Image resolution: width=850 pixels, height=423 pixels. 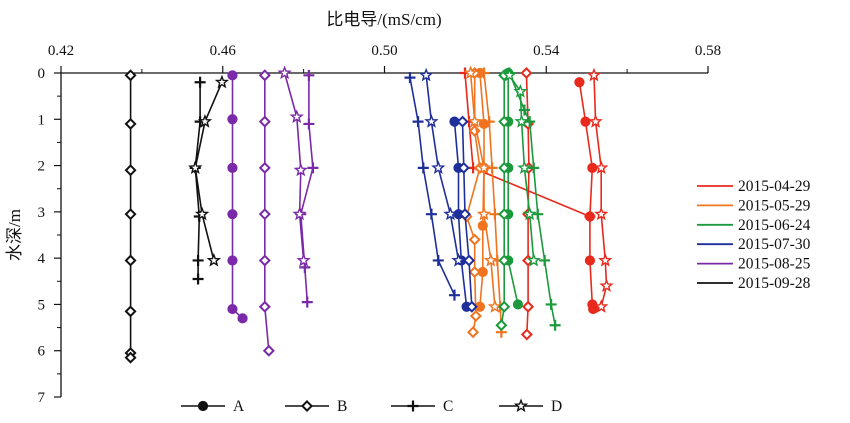 What do you see at coordinates (223, 51) in the screenshot?
I see `x-tick-label: 0.46` at bounding box center [223, 51].